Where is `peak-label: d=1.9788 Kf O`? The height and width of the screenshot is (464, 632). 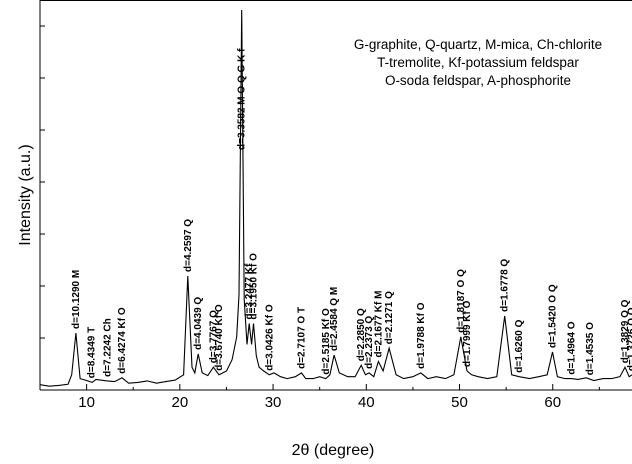
peak-label: d=1.9788 Kf O is located at coordinates (421, 335).